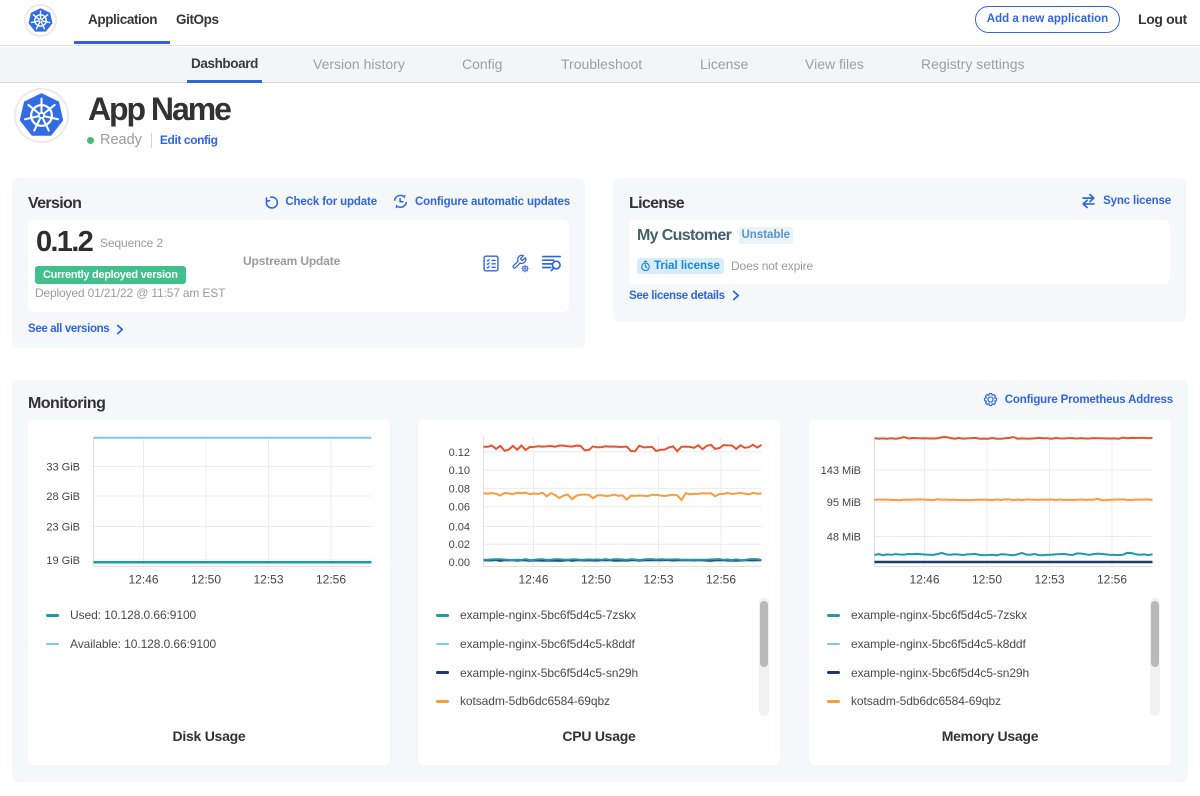 This screenshot has width=1200, height=796. What do you see at coordinates (459, 528) in the screenshot?
I see `svg-text: 0.04` at bounding box center [459, 528].